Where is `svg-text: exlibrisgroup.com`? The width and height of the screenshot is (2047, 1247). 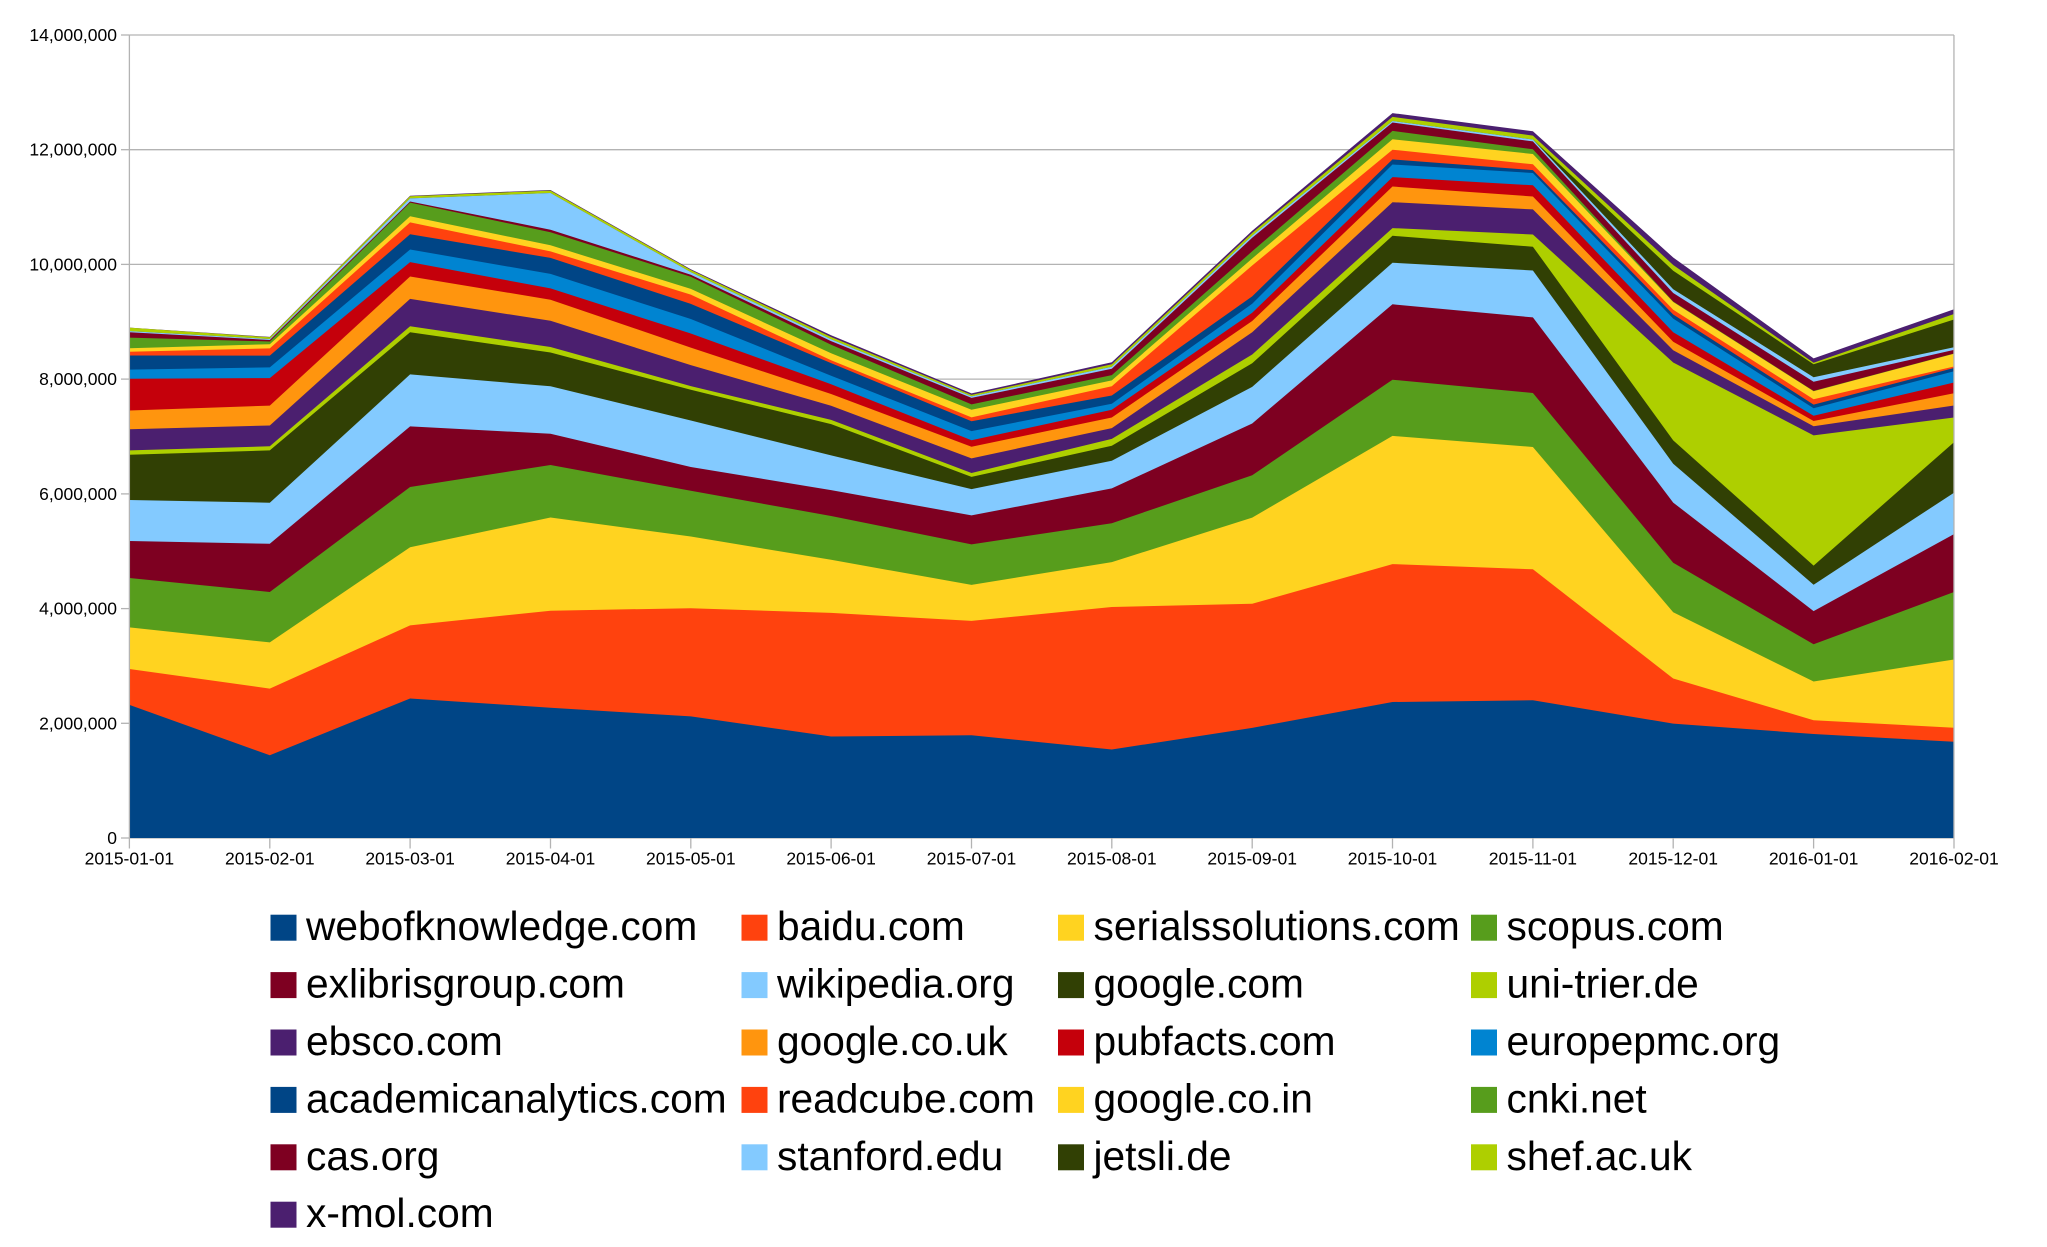 svg-text: exlibrisgroup.com is located at coordinates (465, 984).